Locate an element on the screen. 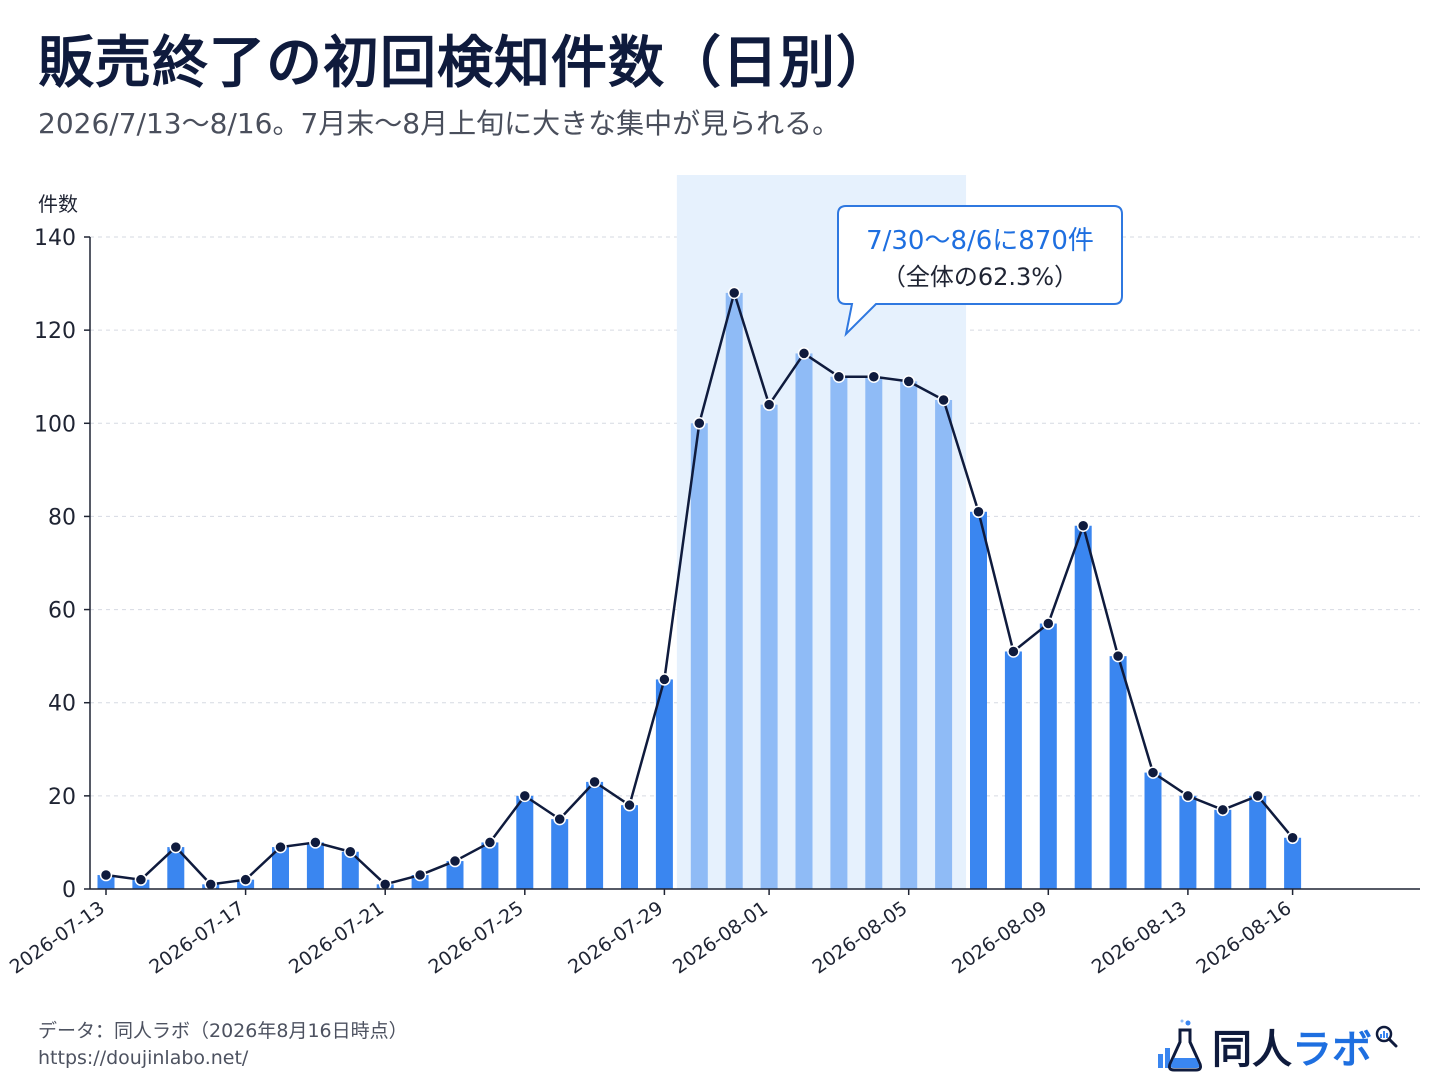  brand-logo: 同人ラボ is located at coordinates (1278, 1046).